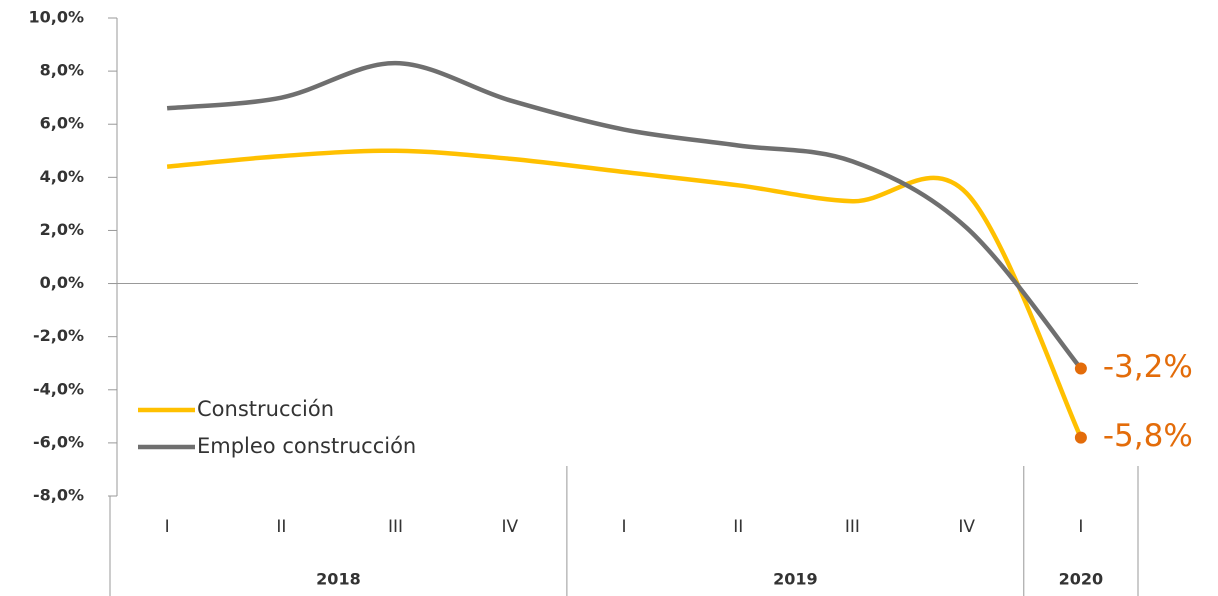 This screenshot has width=1218, height=596. I want to click on y-tick-label: 2,0%, so click(62, 229).